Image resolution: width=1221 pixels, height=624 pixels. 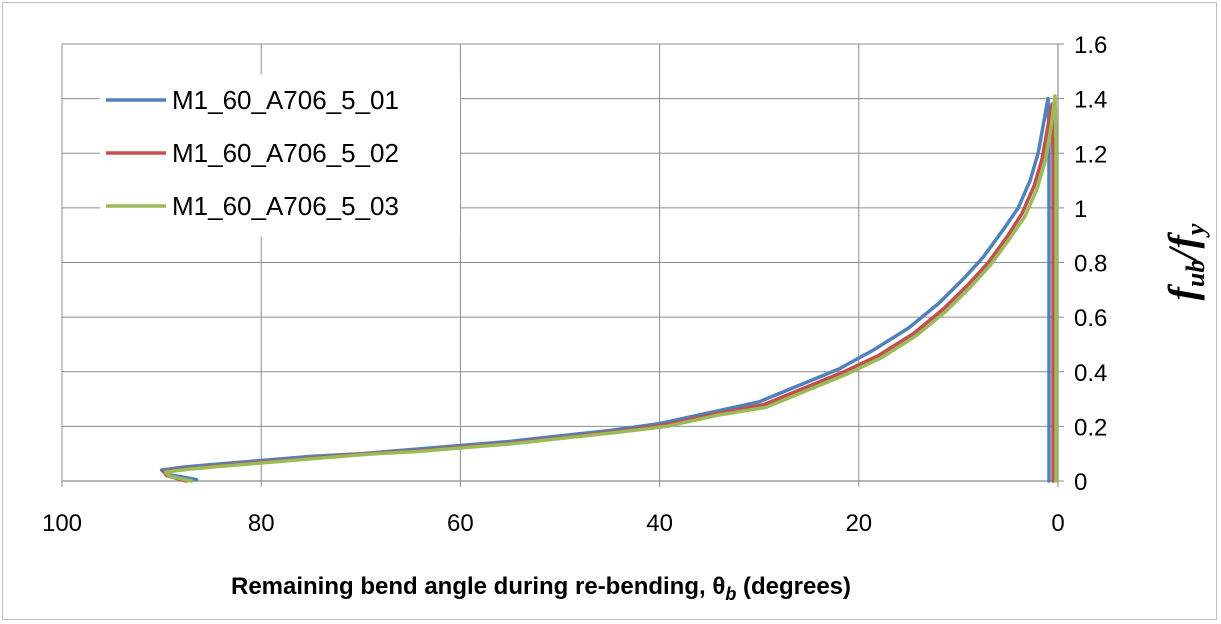 I want to click on y-tick-label: 0.2, so click(x=1090, y=427).